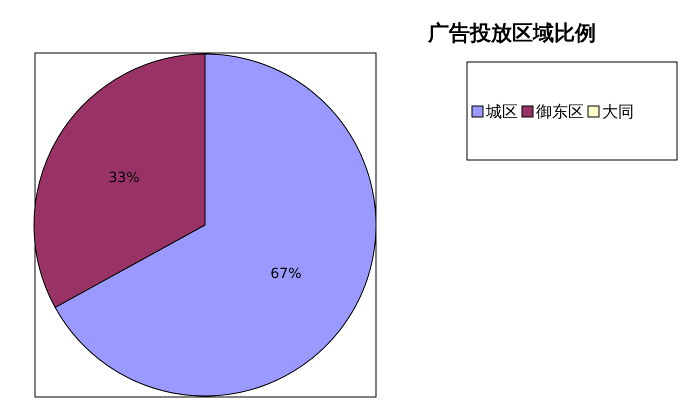 Image resolution: width=700 pixels, height=407 pixels. I want to click on legend-label: 城区, so click(501, 111).